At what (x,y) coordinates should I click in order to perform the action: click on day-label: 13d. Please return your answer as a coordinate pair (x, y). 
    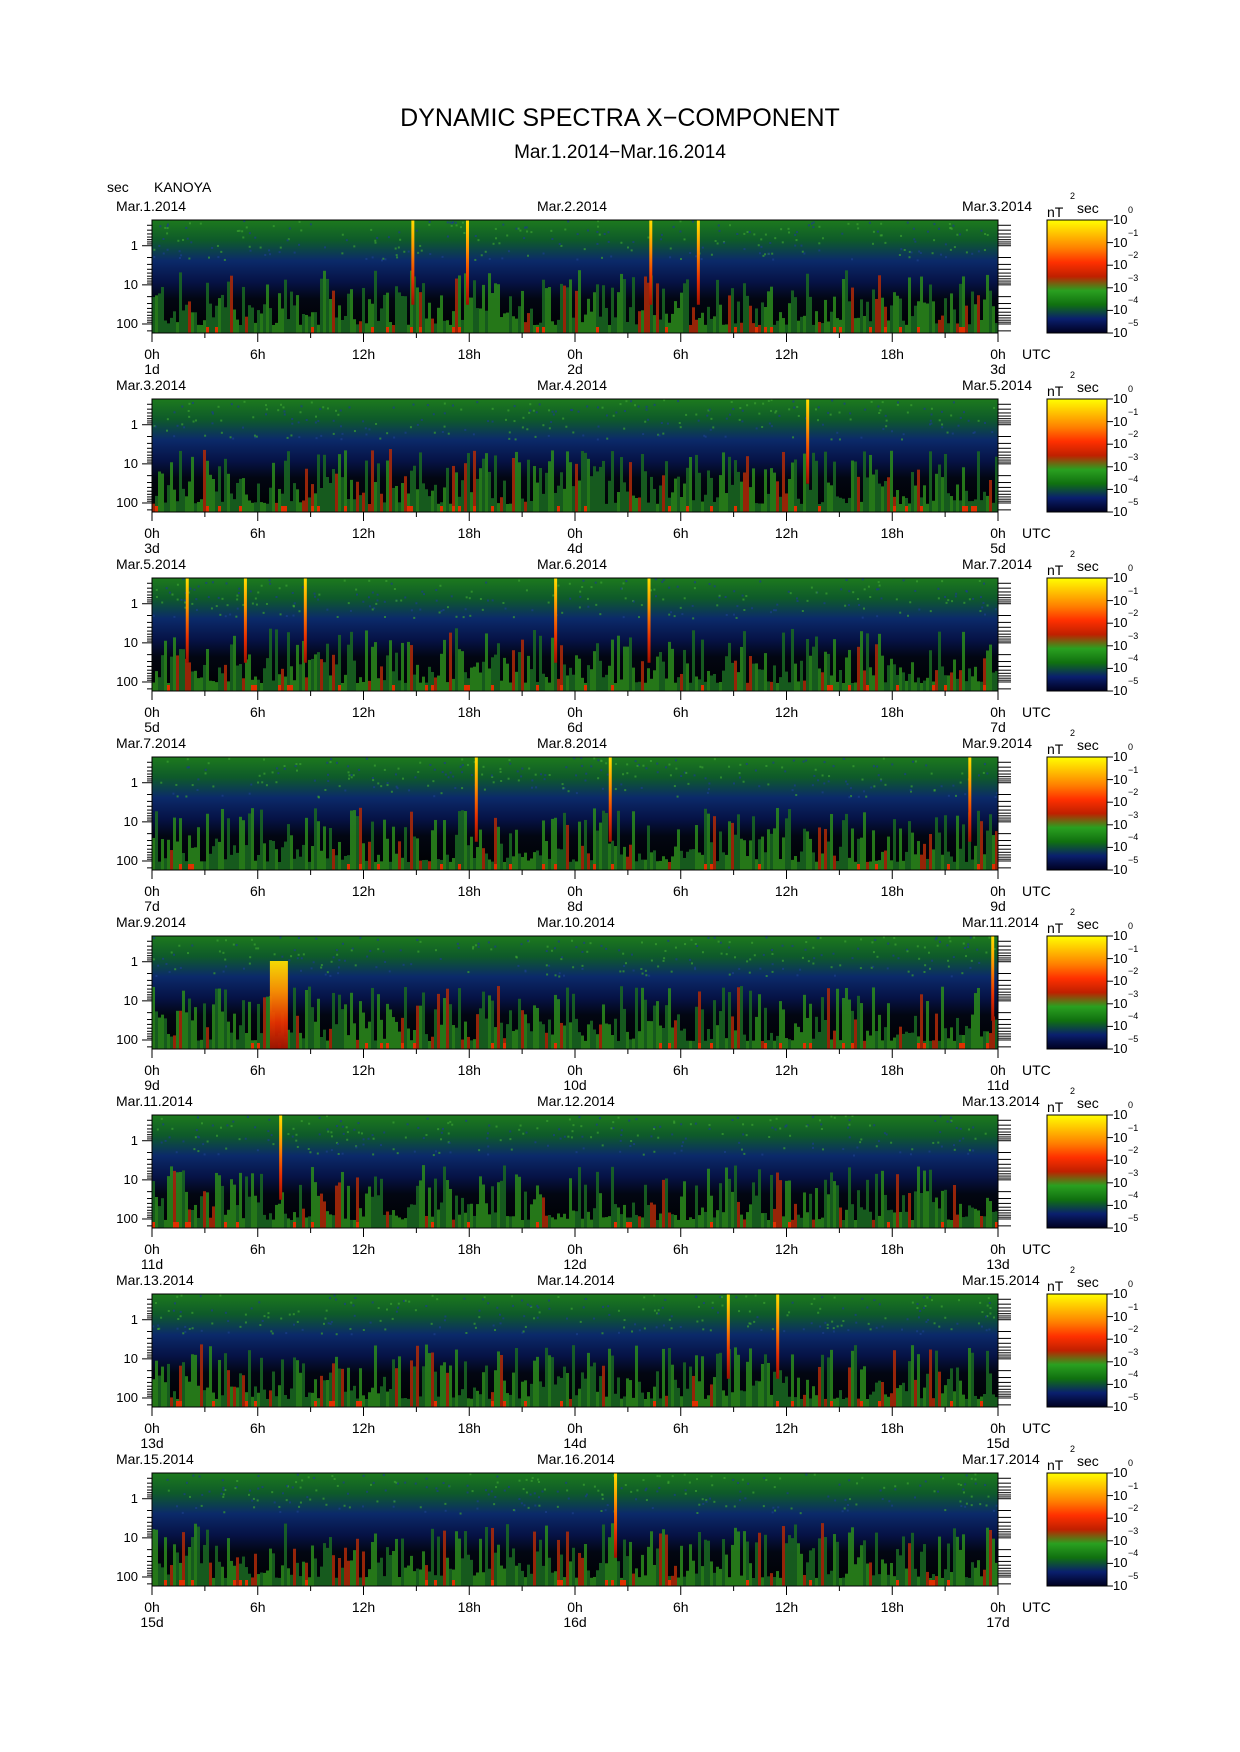
    Looking at the image, I should click on (998, 1264).